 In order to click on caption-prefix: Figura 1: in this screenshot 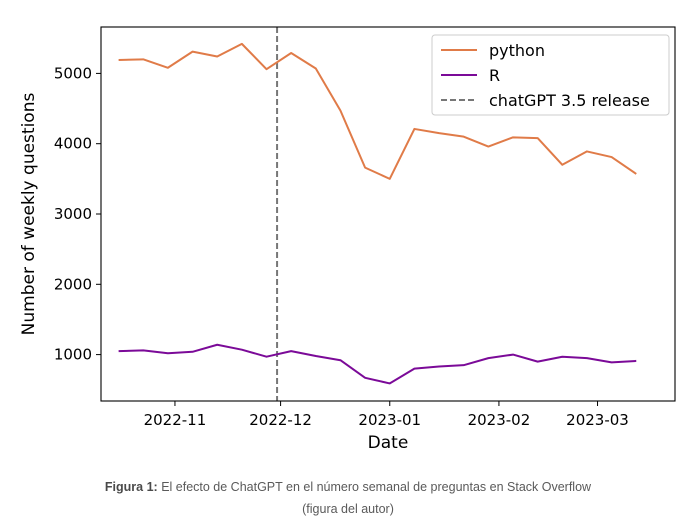, I will do `click(131, 487)`.